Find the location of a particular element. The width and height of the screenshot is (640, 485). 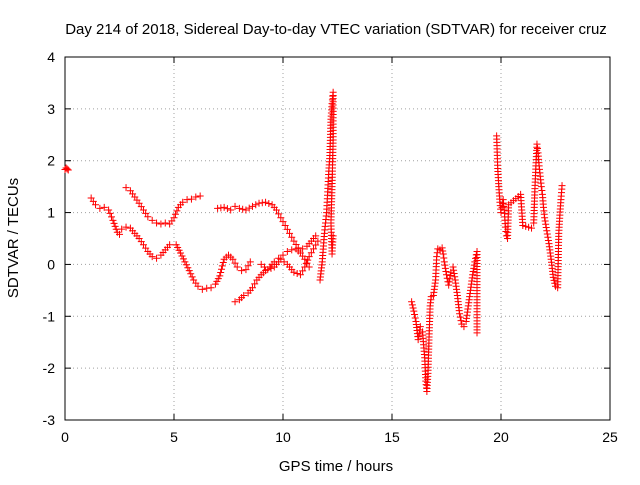

y-axis-label: SDTVAR / TECUs is located at coordinates (13, 238).